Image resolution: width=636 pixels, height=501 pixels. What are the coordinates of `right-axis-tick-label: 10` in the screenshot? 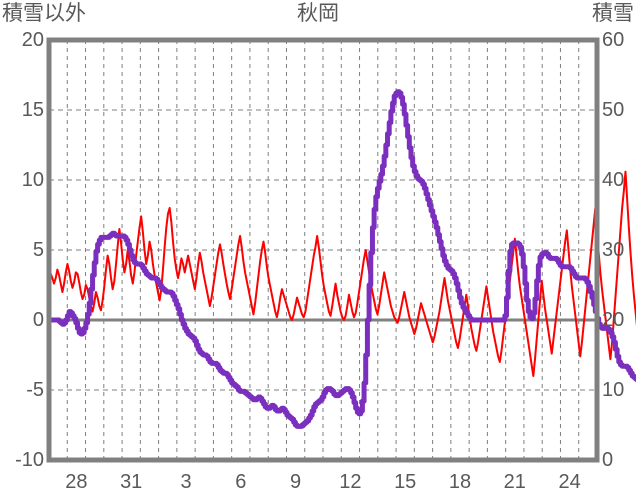 It's located at (613, 390).